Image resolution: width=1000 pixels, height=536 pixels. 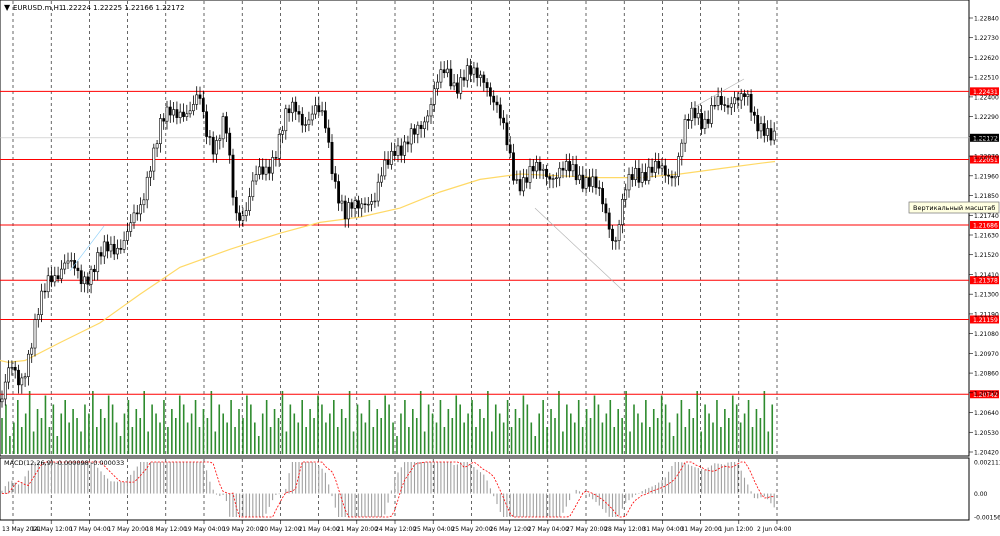 I want to click on x-tick-label: 31 May 04:00, so click(x=662, y=529).